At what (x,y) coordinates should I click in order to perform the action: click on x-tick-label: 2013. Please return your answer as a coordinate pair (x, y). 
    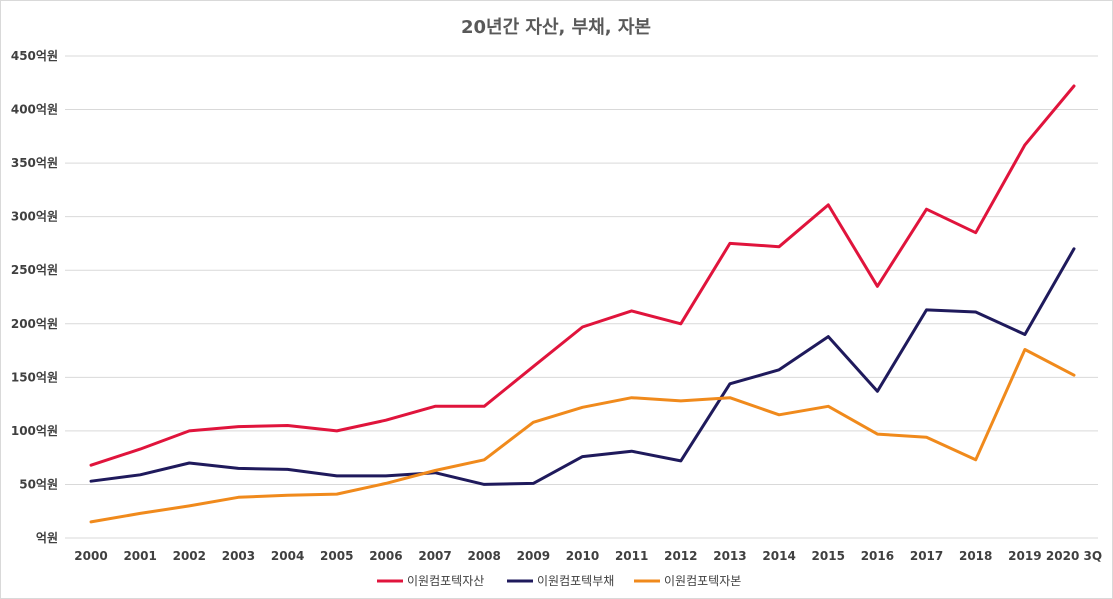
    Looking at the image, I should click on (729, 556).